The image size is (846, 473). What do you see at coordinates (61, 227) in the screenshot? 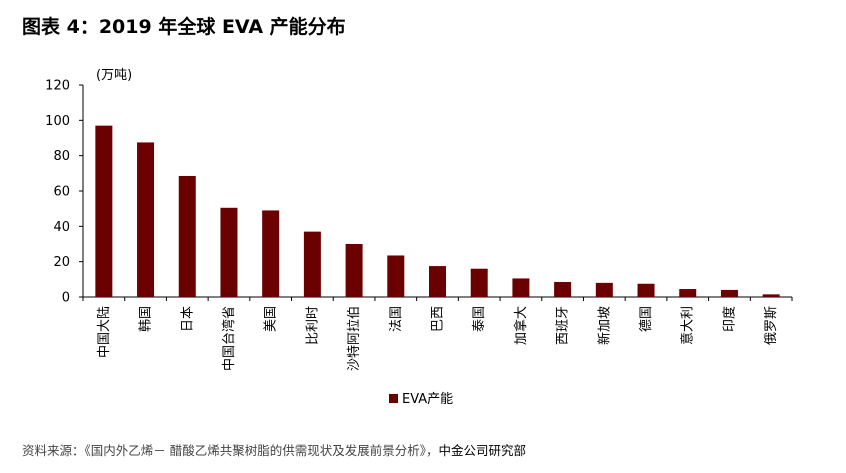
I see `y-tick-label: 40` at bounding box center [61, 227].